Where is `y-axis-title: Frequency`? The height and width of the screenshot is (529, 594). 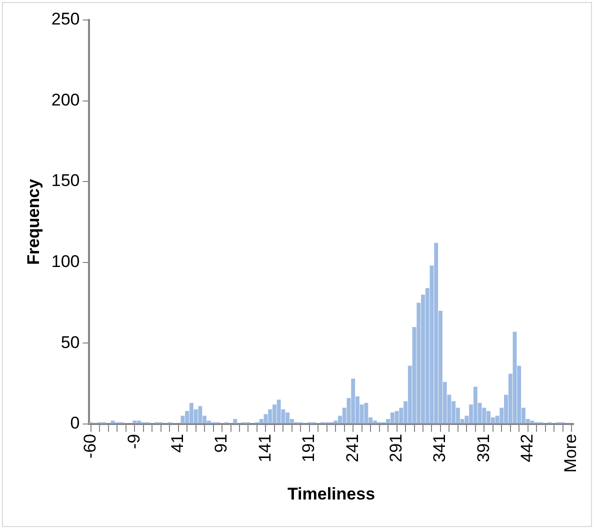 y-axis-title: Frequency is located at coordinates (33, 221).